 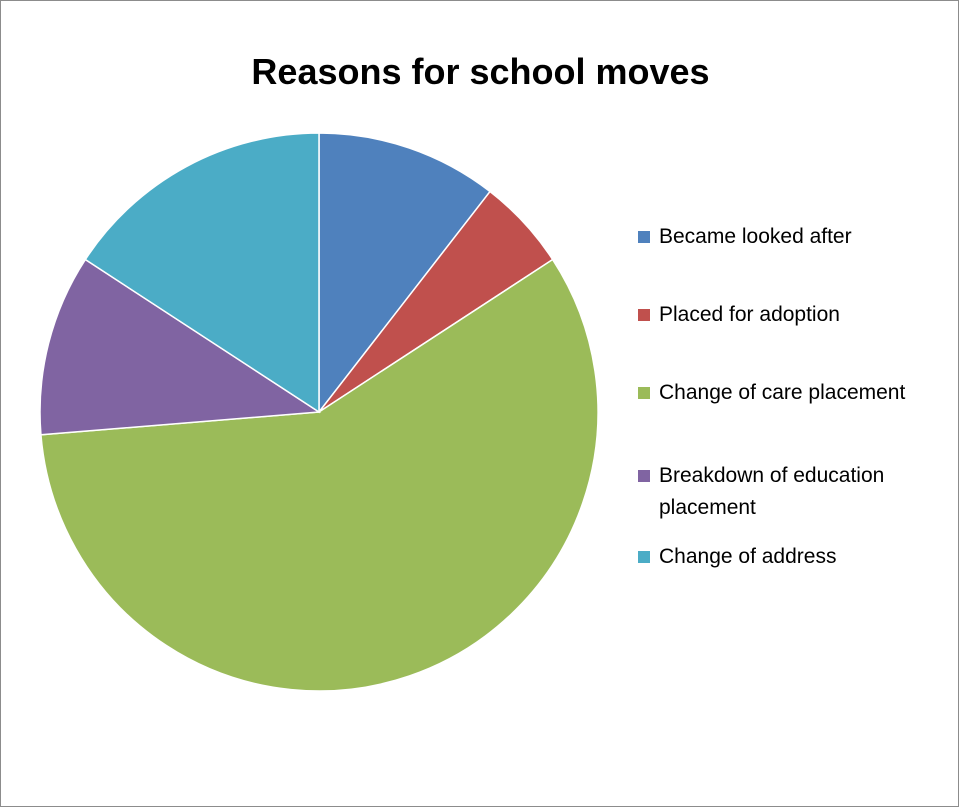 I want to click on legend-label: Placed for adoption, so click(x=749, y=314).